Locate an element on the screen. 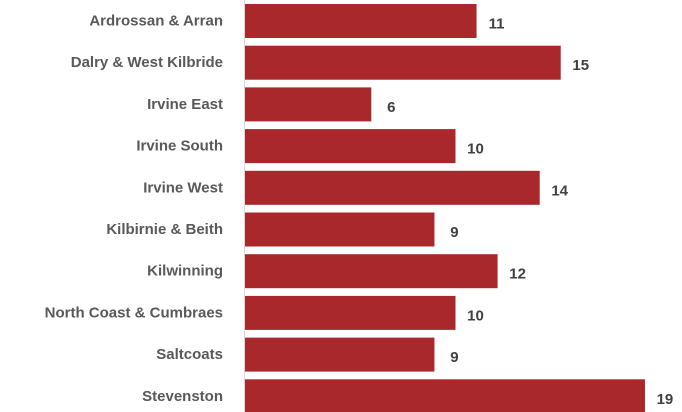 The image size is (682, 412). value-label: 12 is located at coordinates (517, 274).